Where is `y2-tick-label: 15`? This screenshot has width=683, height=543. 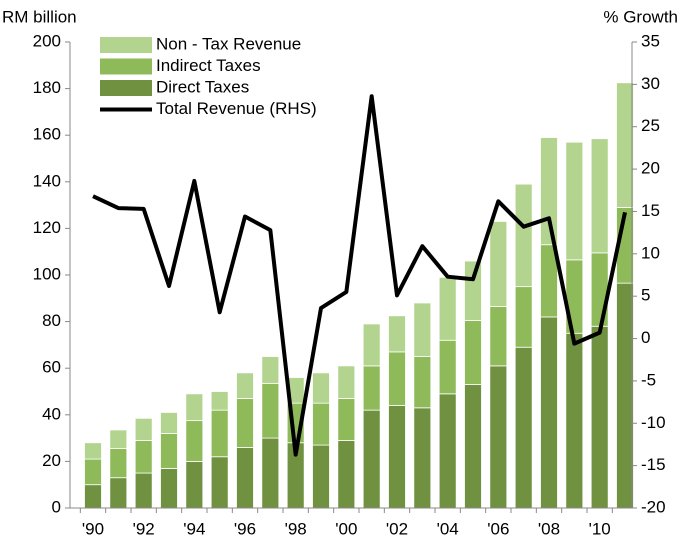
y2-tick-label: 15 is located at coordinates (650, 210).